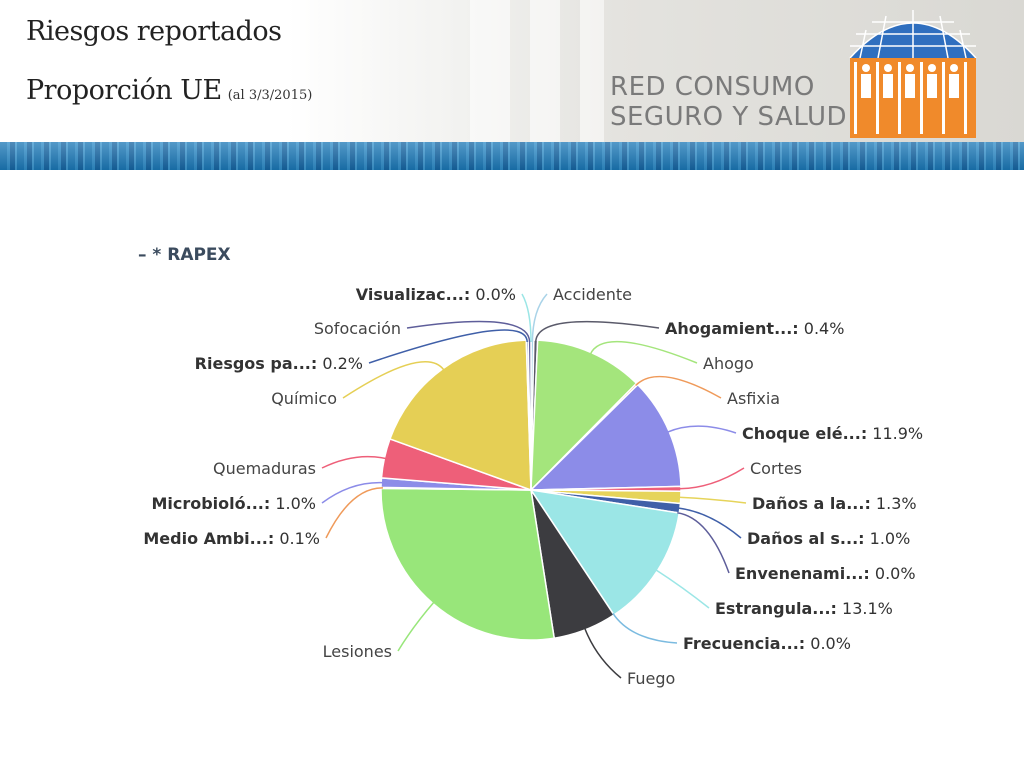 The image size is (1024, 768). I want to click on slice-label: Asfixia, so click(753, 398).